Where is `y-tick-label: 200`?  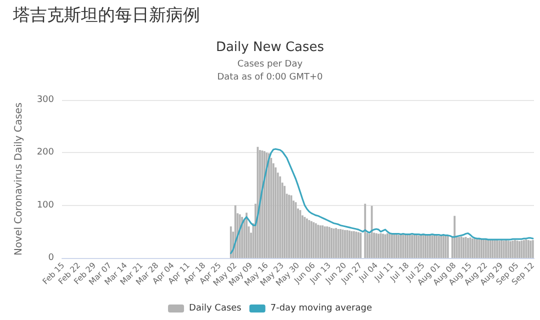 y-tick-label: 200 is located at coordinates (45, 153).